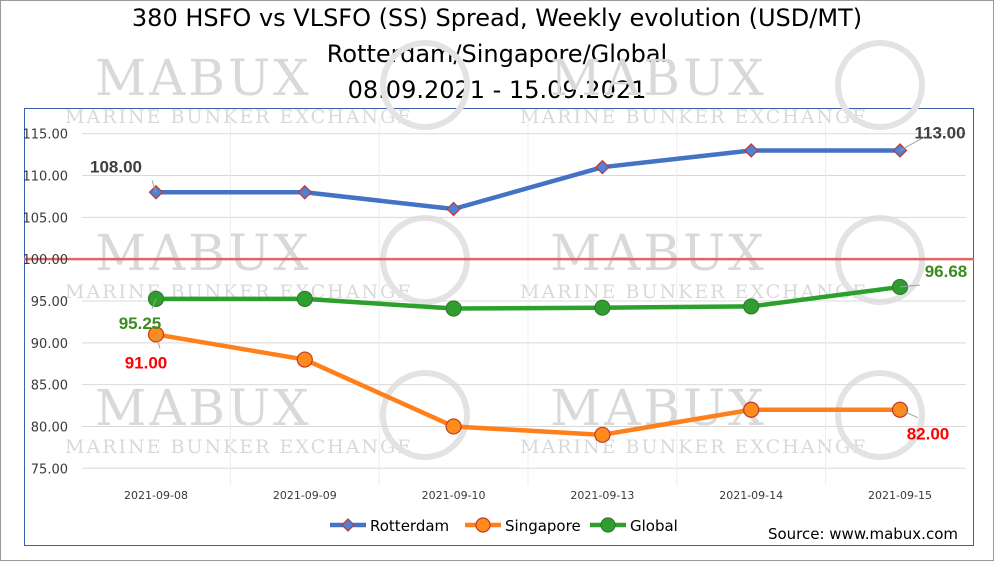 Image resolution: width=994 pixels, height=561 pixels. Describe the element at coordinates (497, 90) in the screenshot. I see `chart-date-range: 08.09.2021 - 15.09.2021` at that location.